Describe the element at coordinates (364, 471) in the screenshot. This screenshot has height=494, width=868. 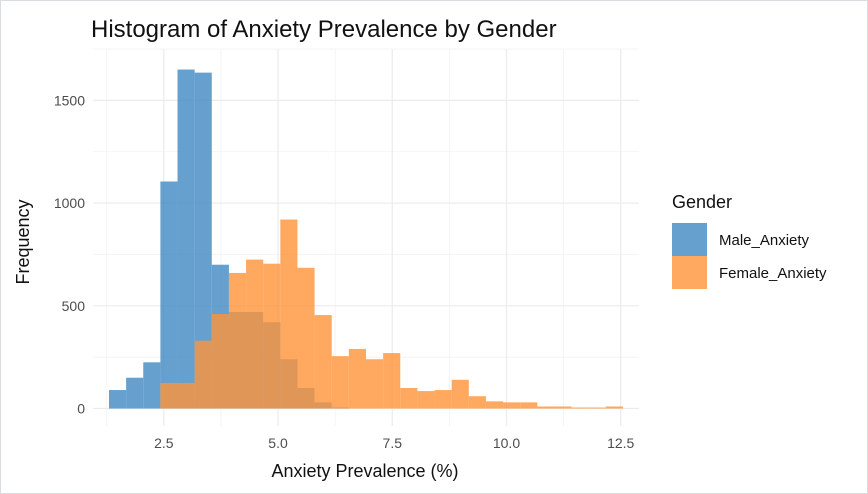
I see `x-axis-title: Anxiety Prevalence (%)` at that location.